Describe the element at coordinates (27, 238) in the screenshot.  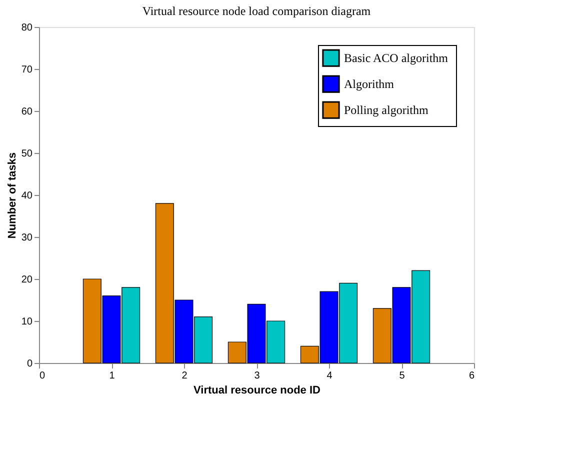
I see `y-tick-label: 30` at that location.